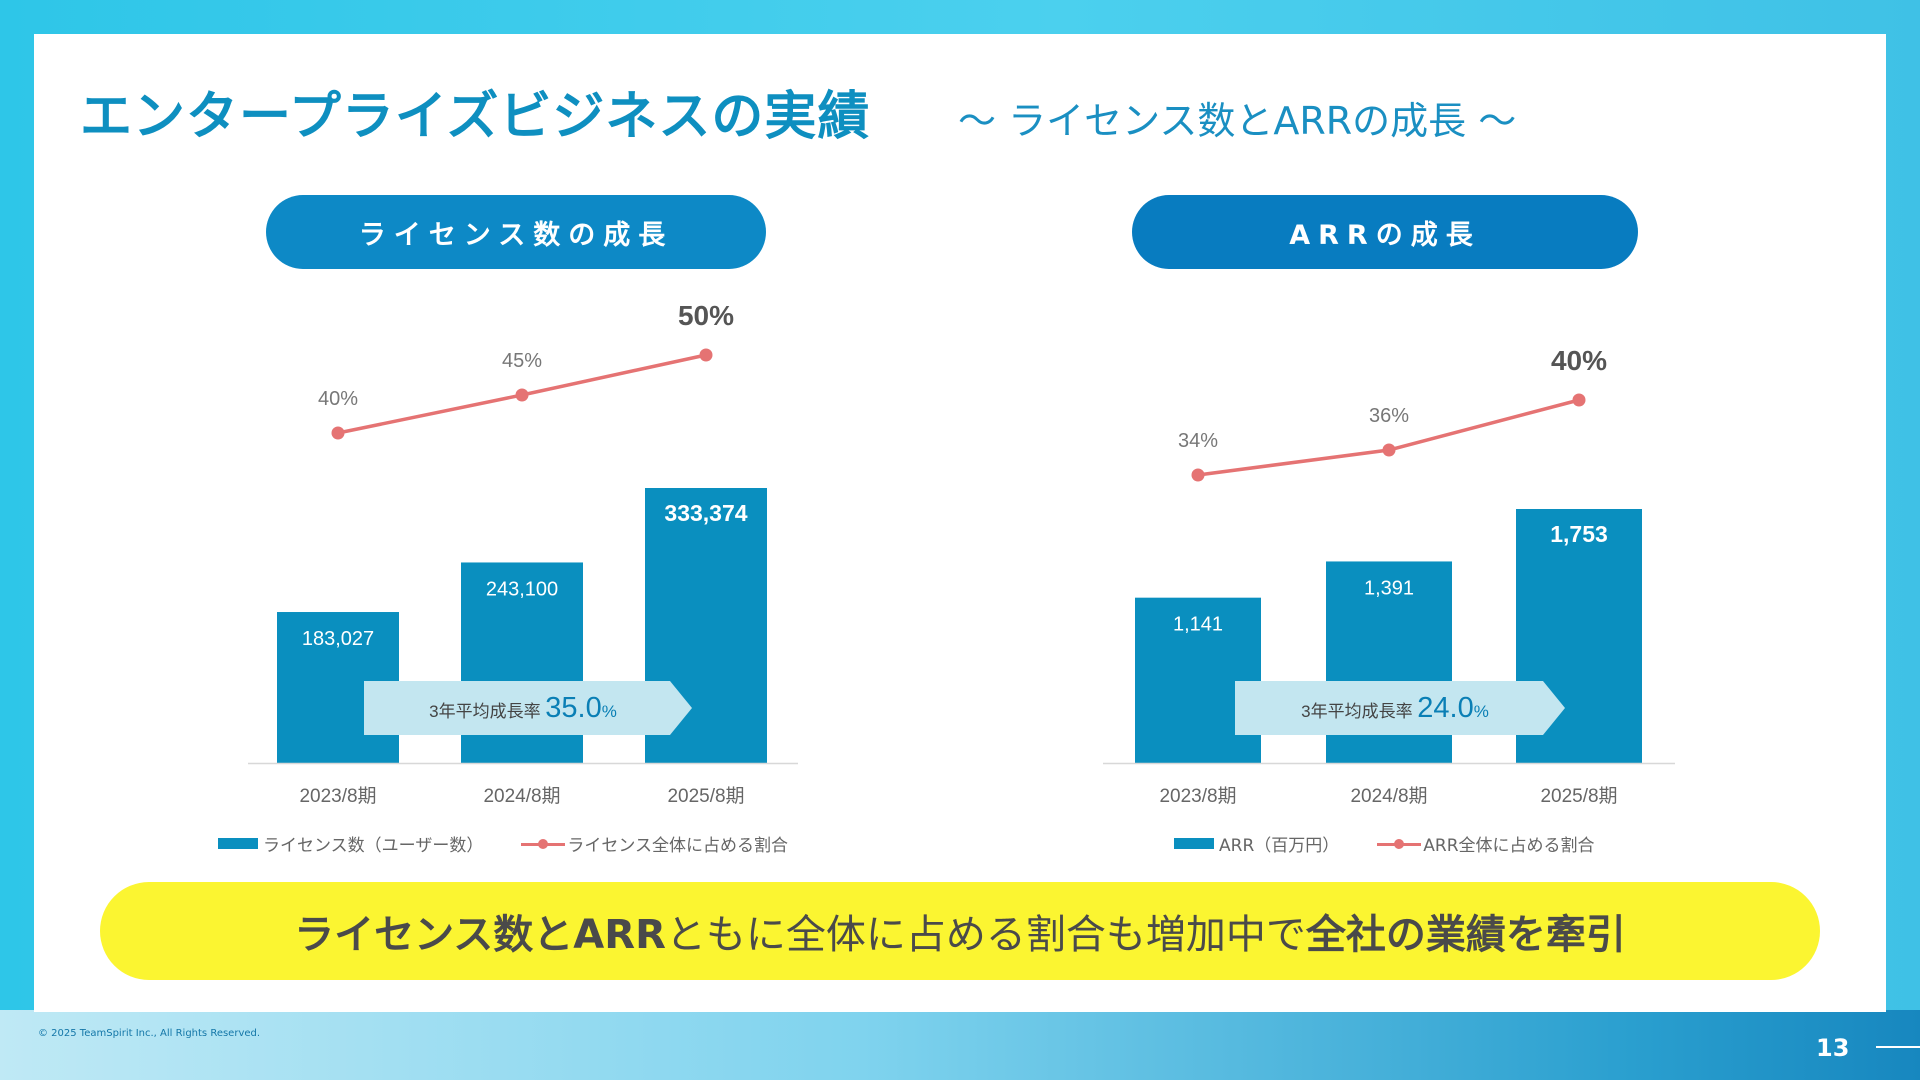 The width and height of the screenshot is (1920, 1080). I want to click on page-number: 13, so click(1833, 1048).